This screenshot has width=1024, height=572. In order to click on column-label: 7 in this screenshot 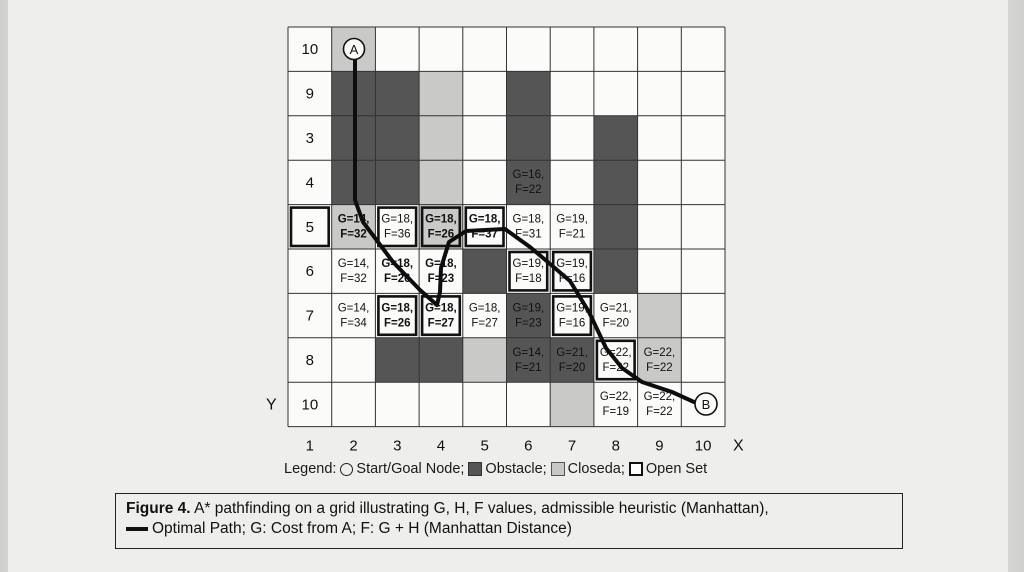, I will do `click(572, 446)`.